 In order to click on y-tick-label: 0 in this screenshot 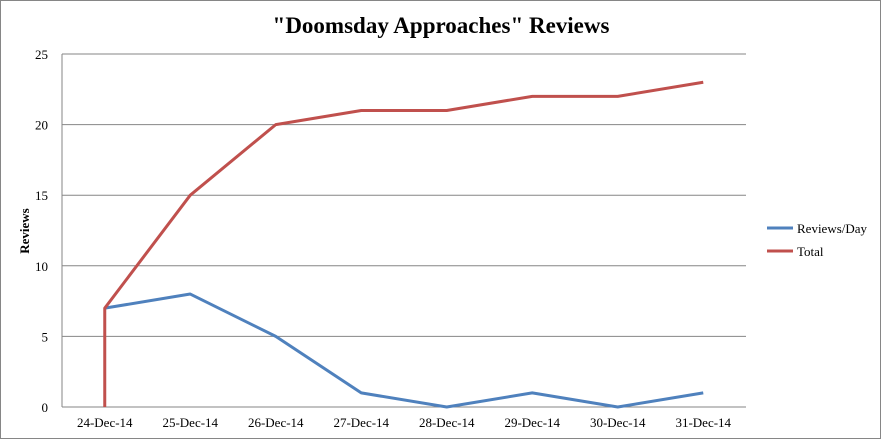, I will do `click(45, 407)`.